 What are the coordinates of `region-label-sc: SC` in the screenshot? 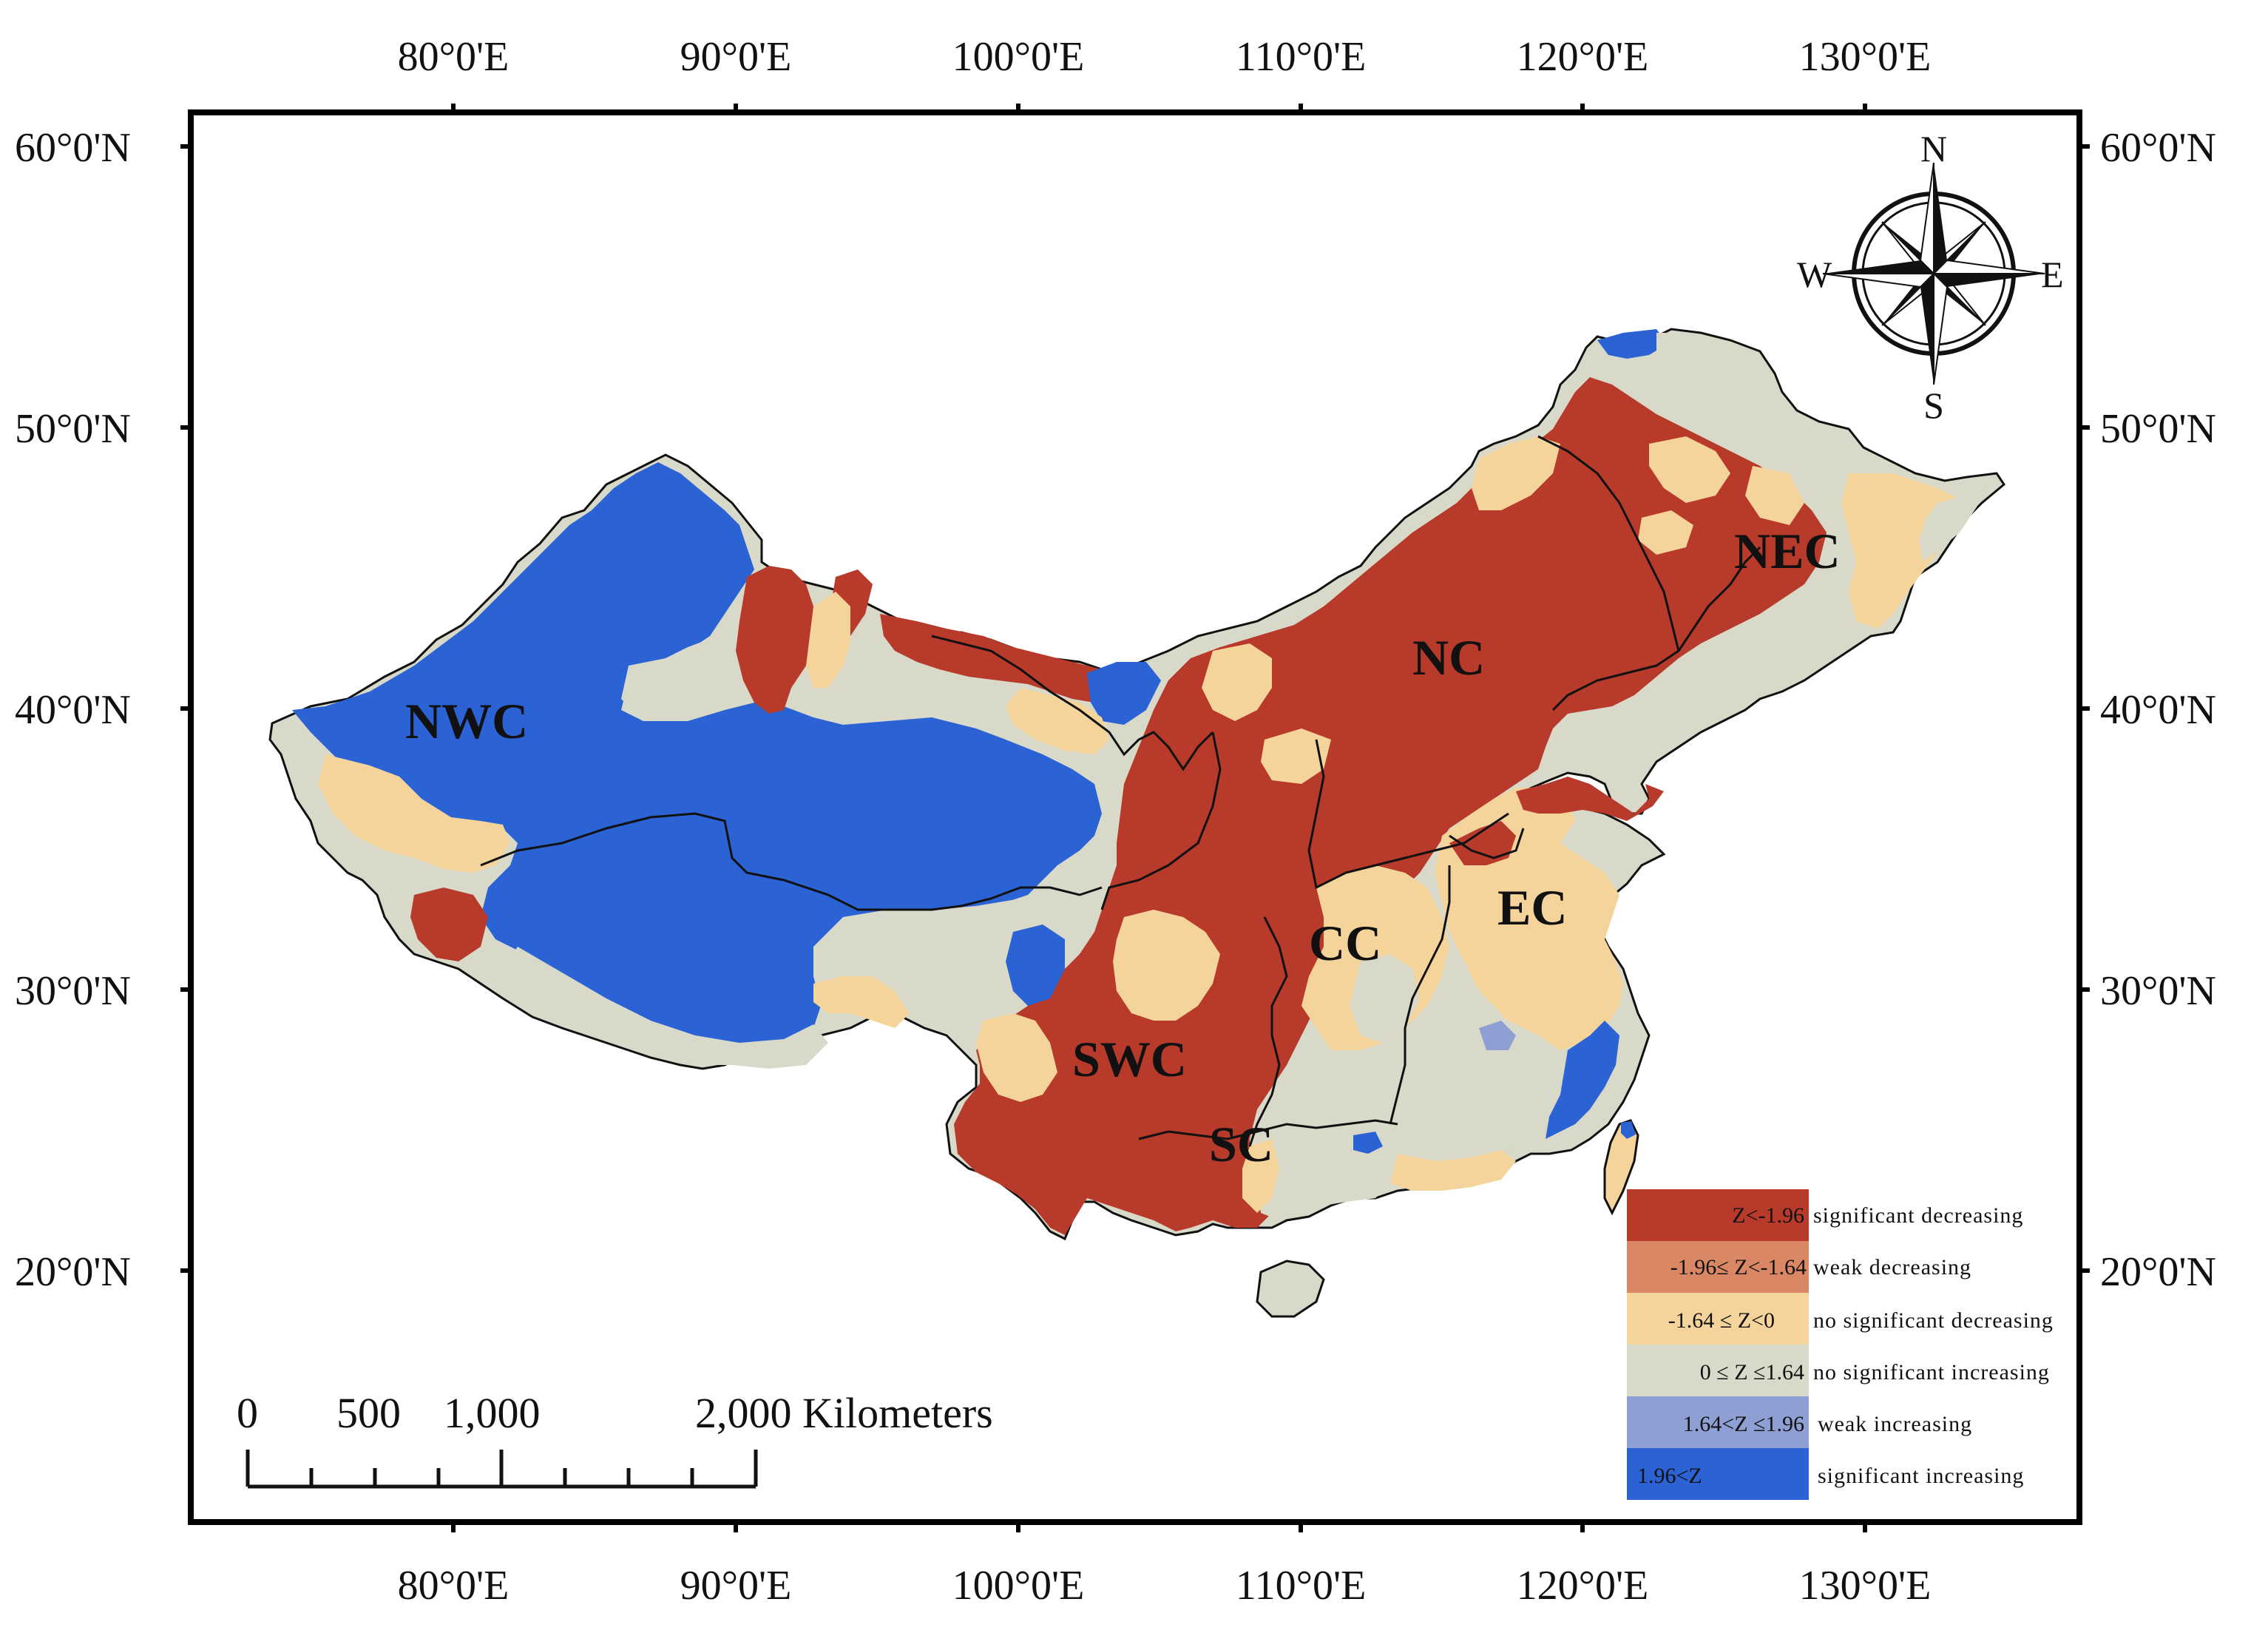 It's located at (1241, 1144).